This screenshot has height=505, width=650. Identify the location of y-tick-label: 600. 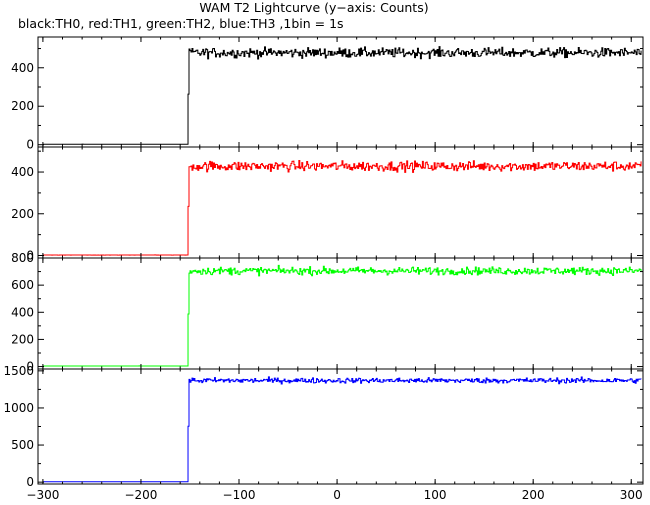
(22, 285).